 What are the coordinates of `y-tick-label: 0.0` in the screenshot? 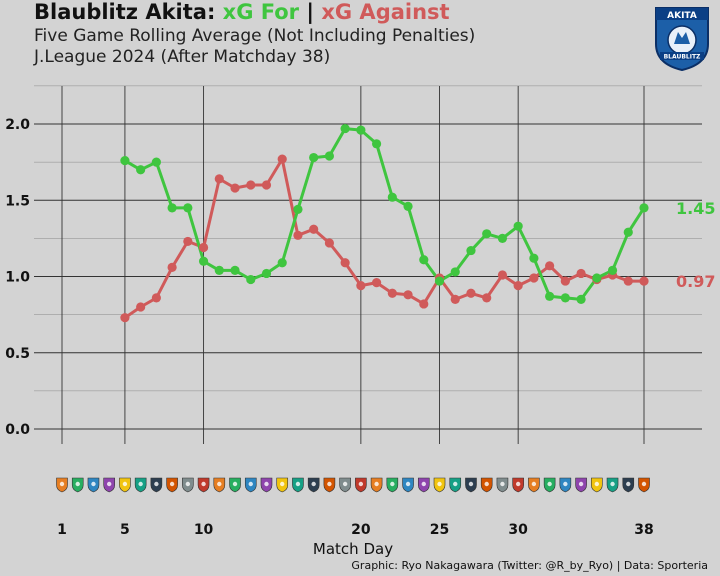 It's located at (17, 430).